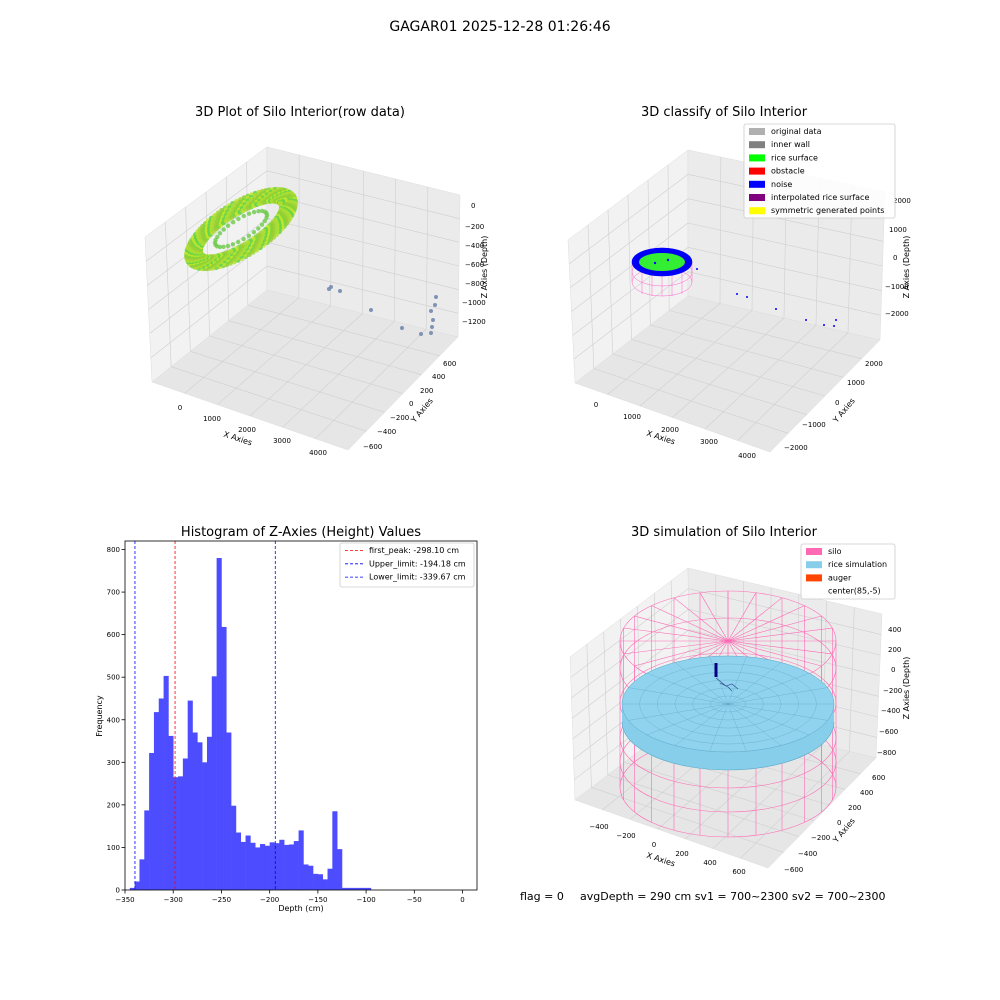 Image resolution: width=1000 pixels, height=1000 pixels. I want to click on legend-label: symmetric generated points, so click(827, 210).